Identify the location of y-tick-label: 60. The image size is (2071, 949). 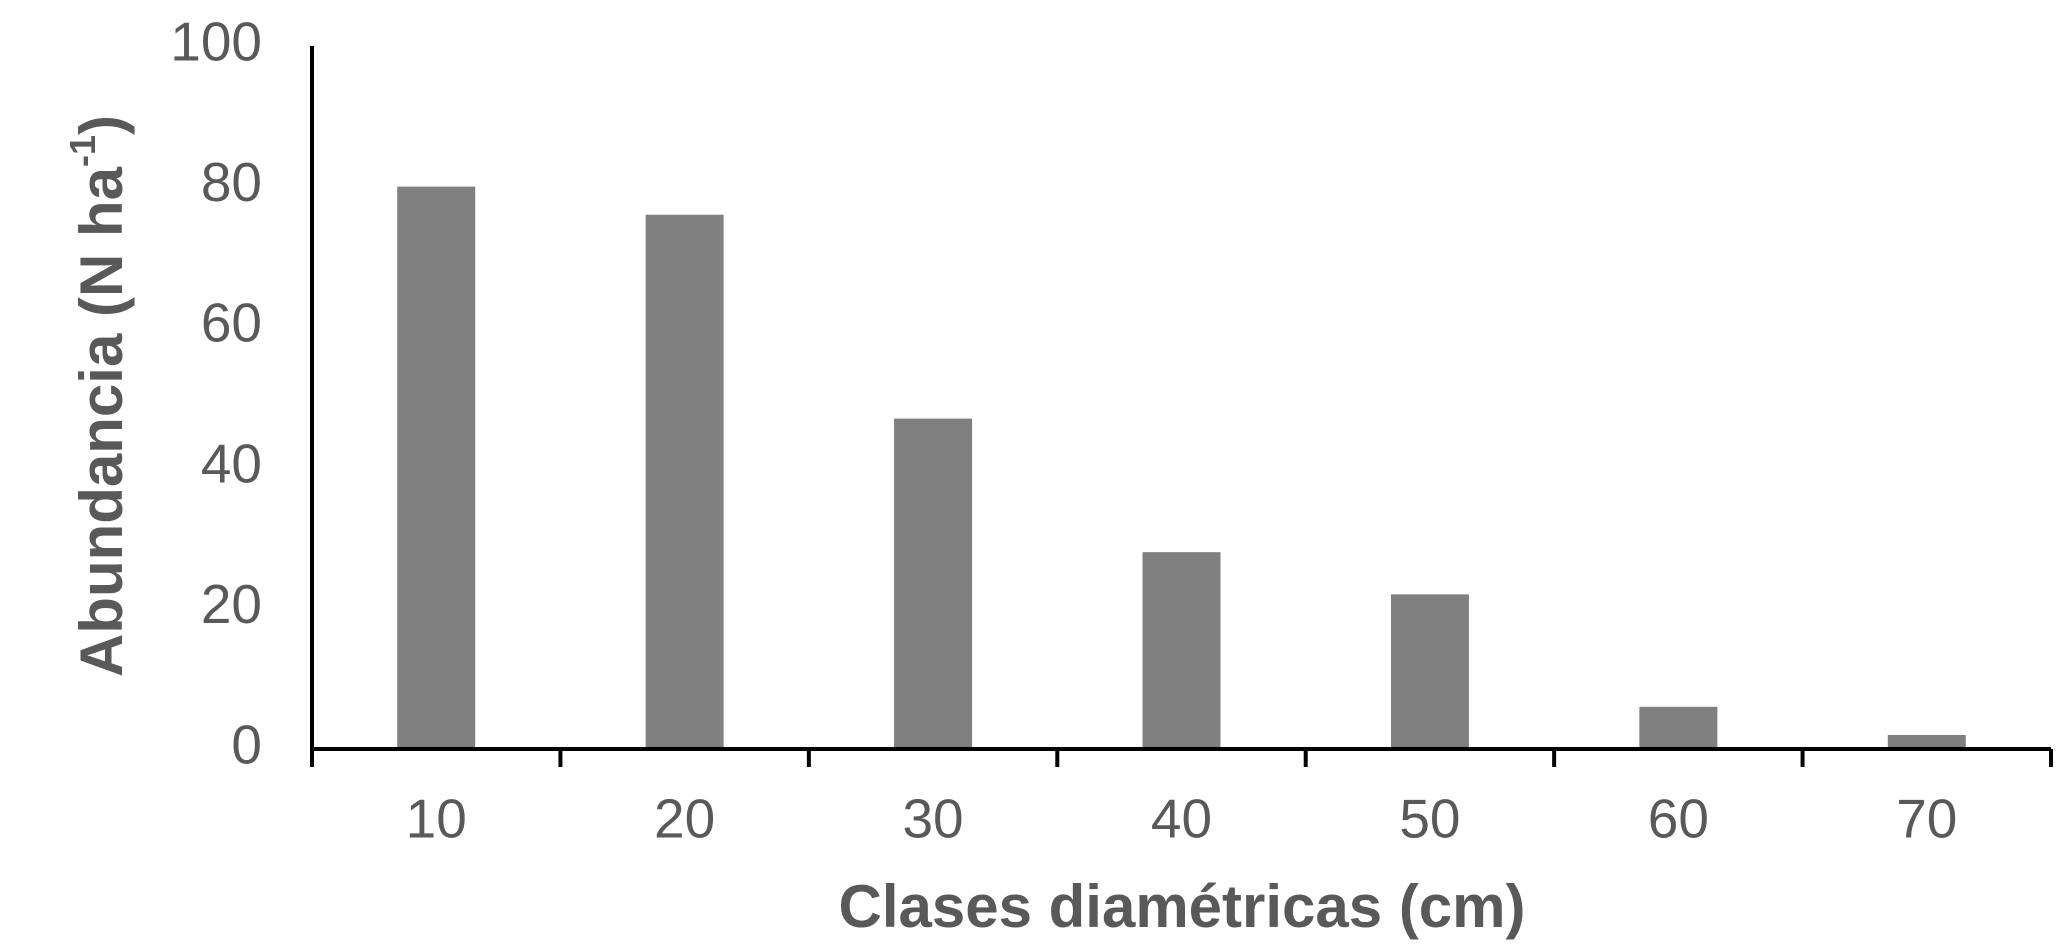
(231, 323).